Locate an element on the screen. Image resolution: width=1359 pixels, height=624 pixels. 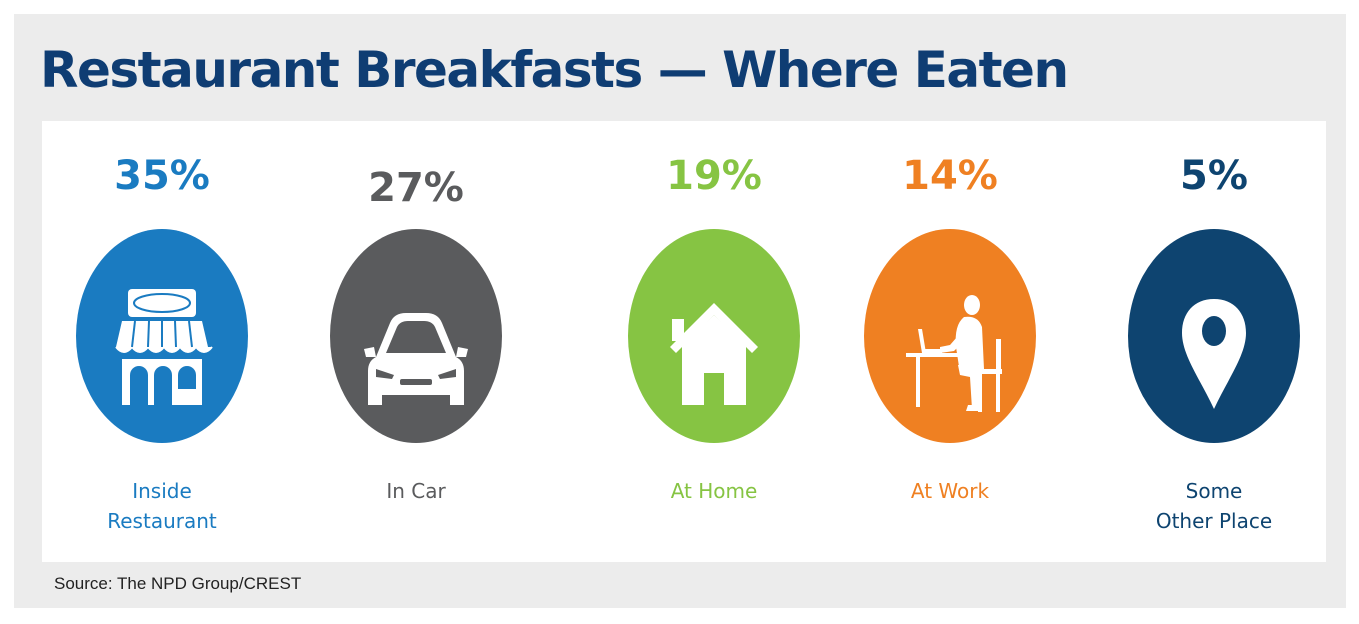
category-in-car: 27% In Car is located at coordinates (416, 341).